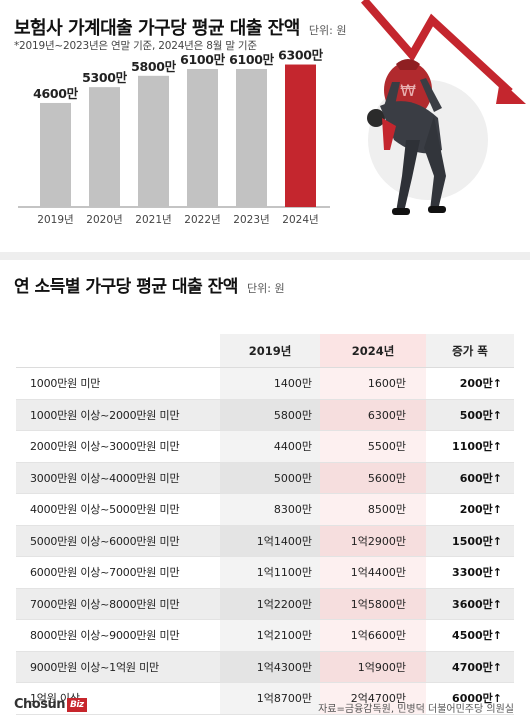 The width and height of the screenshot is (530, 727). What do you see at coordinates (373, 635) in the screenshot?
I see `value-2024: 1억6600만` at bounding box center [373, 635].